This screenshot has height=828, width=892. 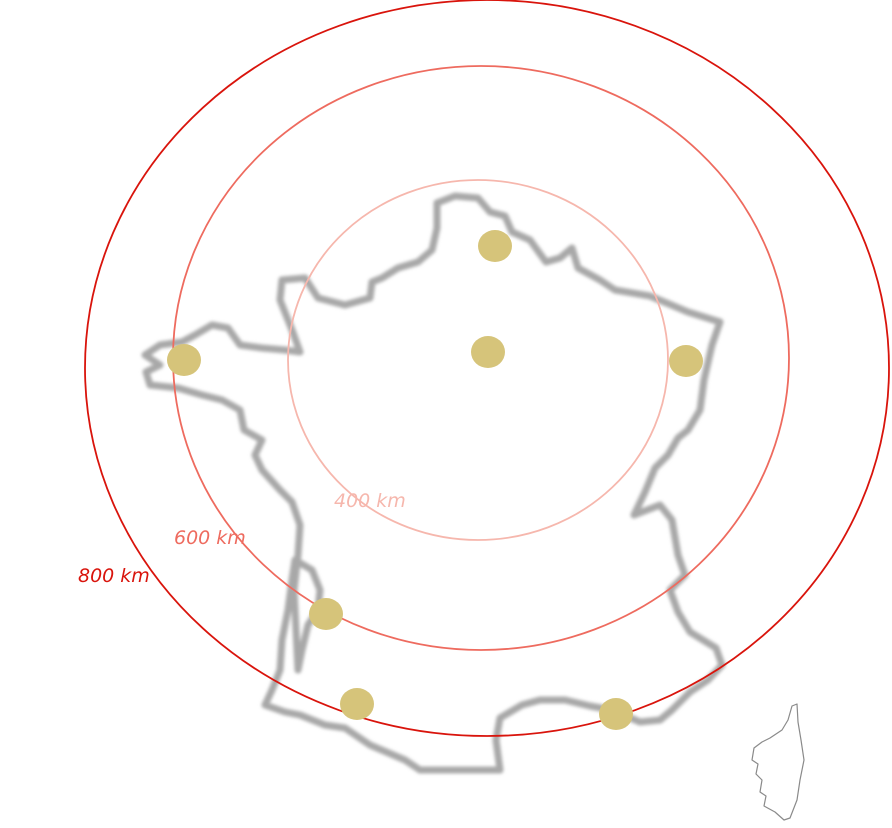 What do you see at coordinates (686, 361) in the screenshot?
I see `city-marker-strasbourg` at bounding box center [686, 361].